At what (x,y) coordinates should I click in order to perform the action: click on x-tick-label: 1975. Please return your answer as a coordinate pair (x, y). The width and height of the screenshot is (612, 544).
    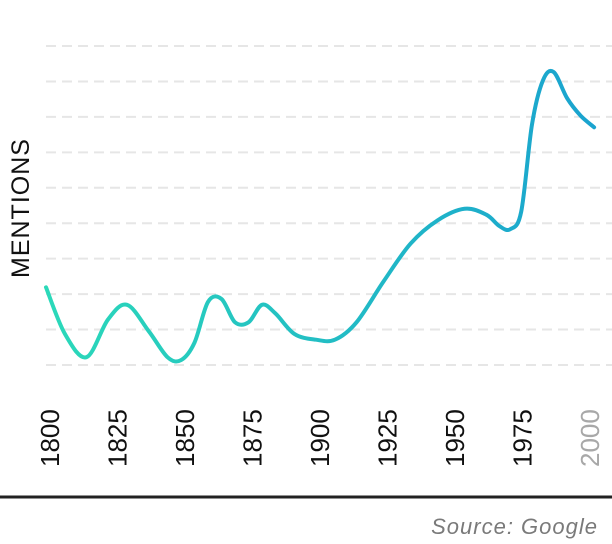
    Looking at the image, I should click on (523, 438).